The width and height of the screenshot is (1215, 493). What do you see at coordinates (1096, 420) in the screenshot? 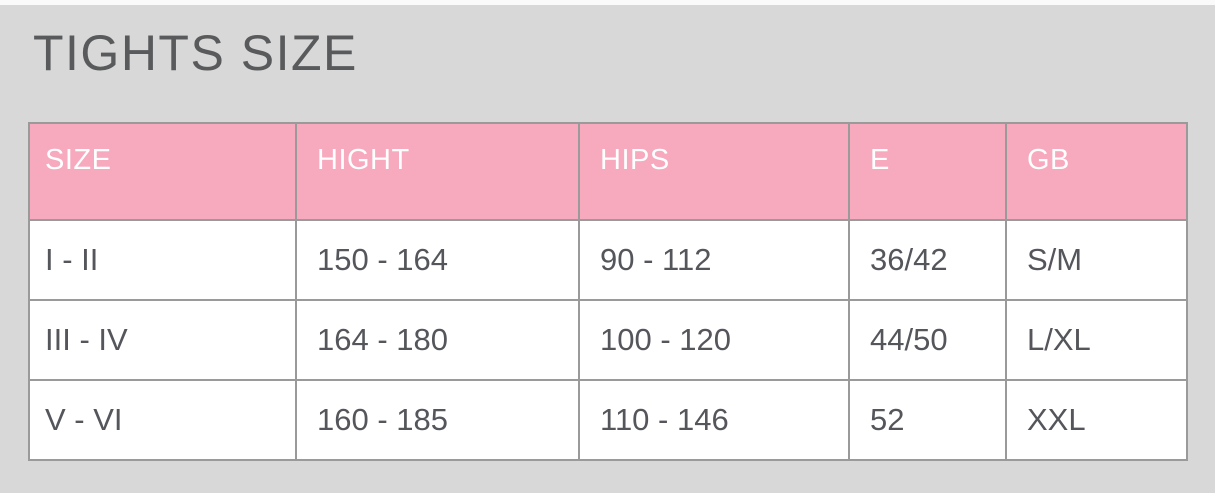
I see `table-cell-gb: XXL` at bounding box center [1096, 420].